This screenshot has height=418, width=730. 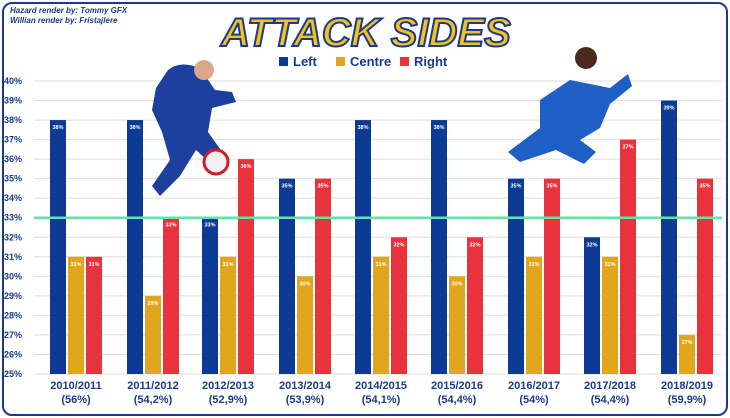 What do you see at coordinates (13, 237) in the screenshot?
I see `y-tick-label: 32%` at bounding box center [13, 237].